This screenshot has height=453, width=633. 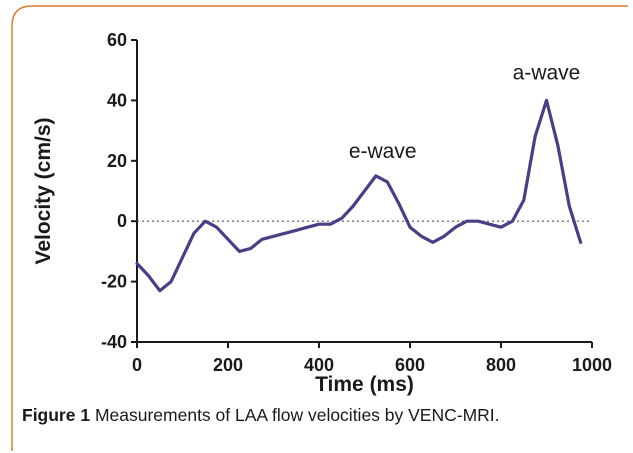 I want to click on x-tick-label: 600, so click(x=410, y=365).